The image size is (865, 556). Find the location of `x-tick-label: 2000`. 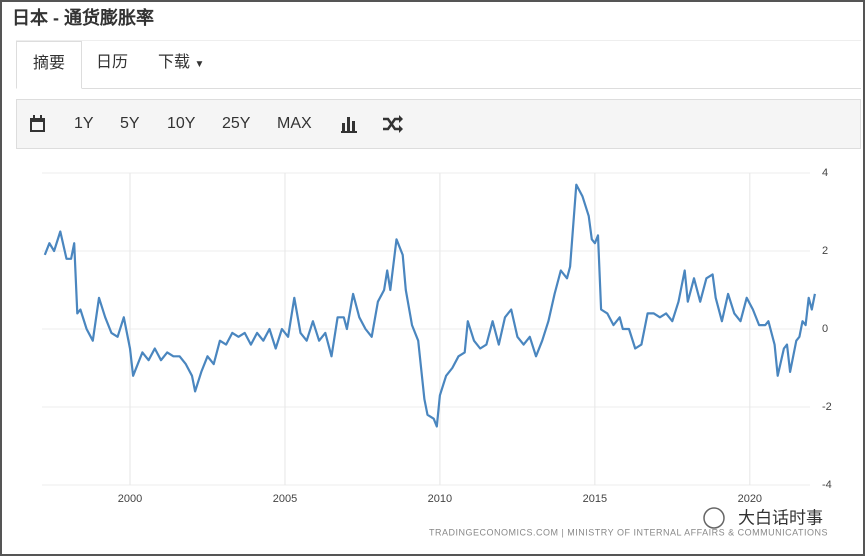

x-tick-label: 2000 is located at coordinates (130, 499).